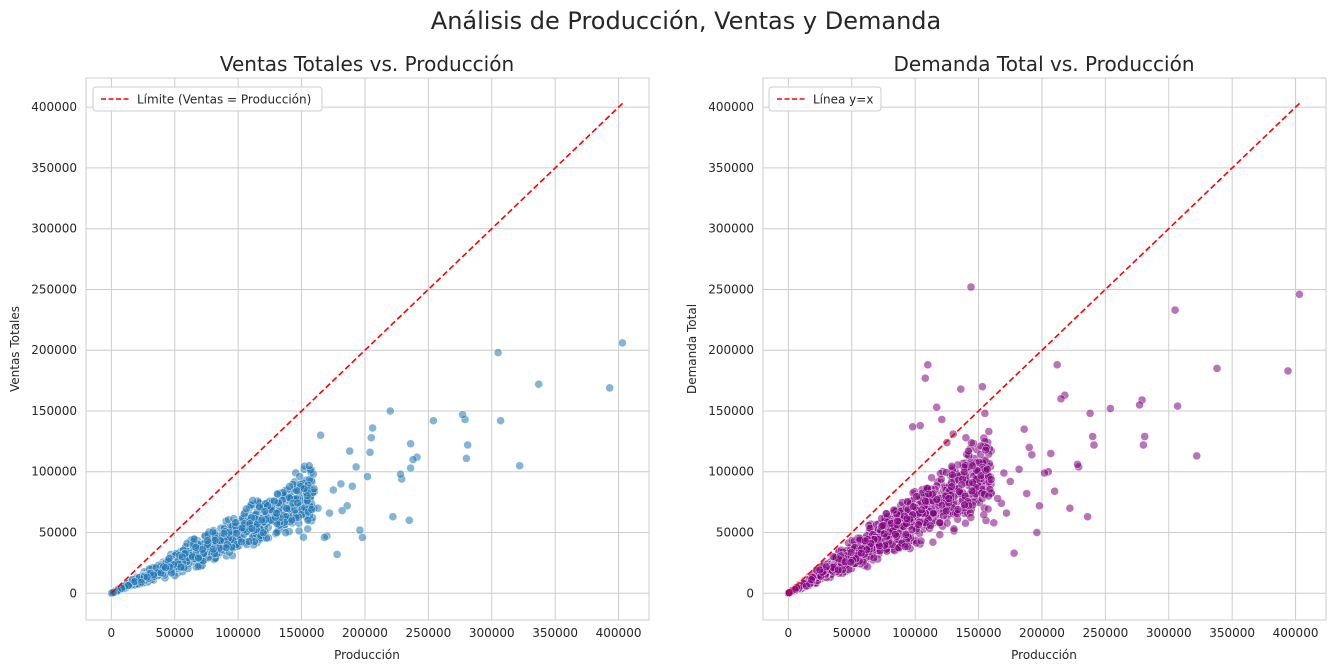 Image resolution: width=1335 pixels, height=672 pixels. What do you see at coordinates (979, 633) in the screenshot?
I see `x-tick-label-3: 150000` at bounding box center [979, 633].